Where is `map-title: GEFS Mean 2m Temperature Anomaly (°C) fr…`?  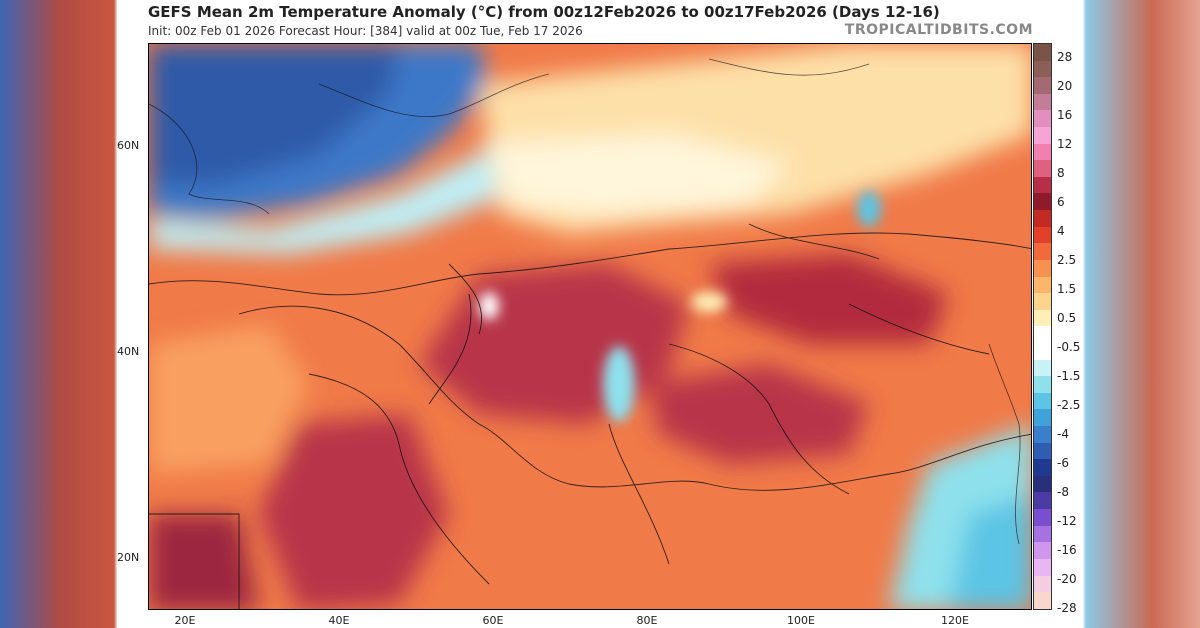 map-title: GEFS Mean 2m Temperature Anomaly (°C) fr… is located at coordinates (544, 12).